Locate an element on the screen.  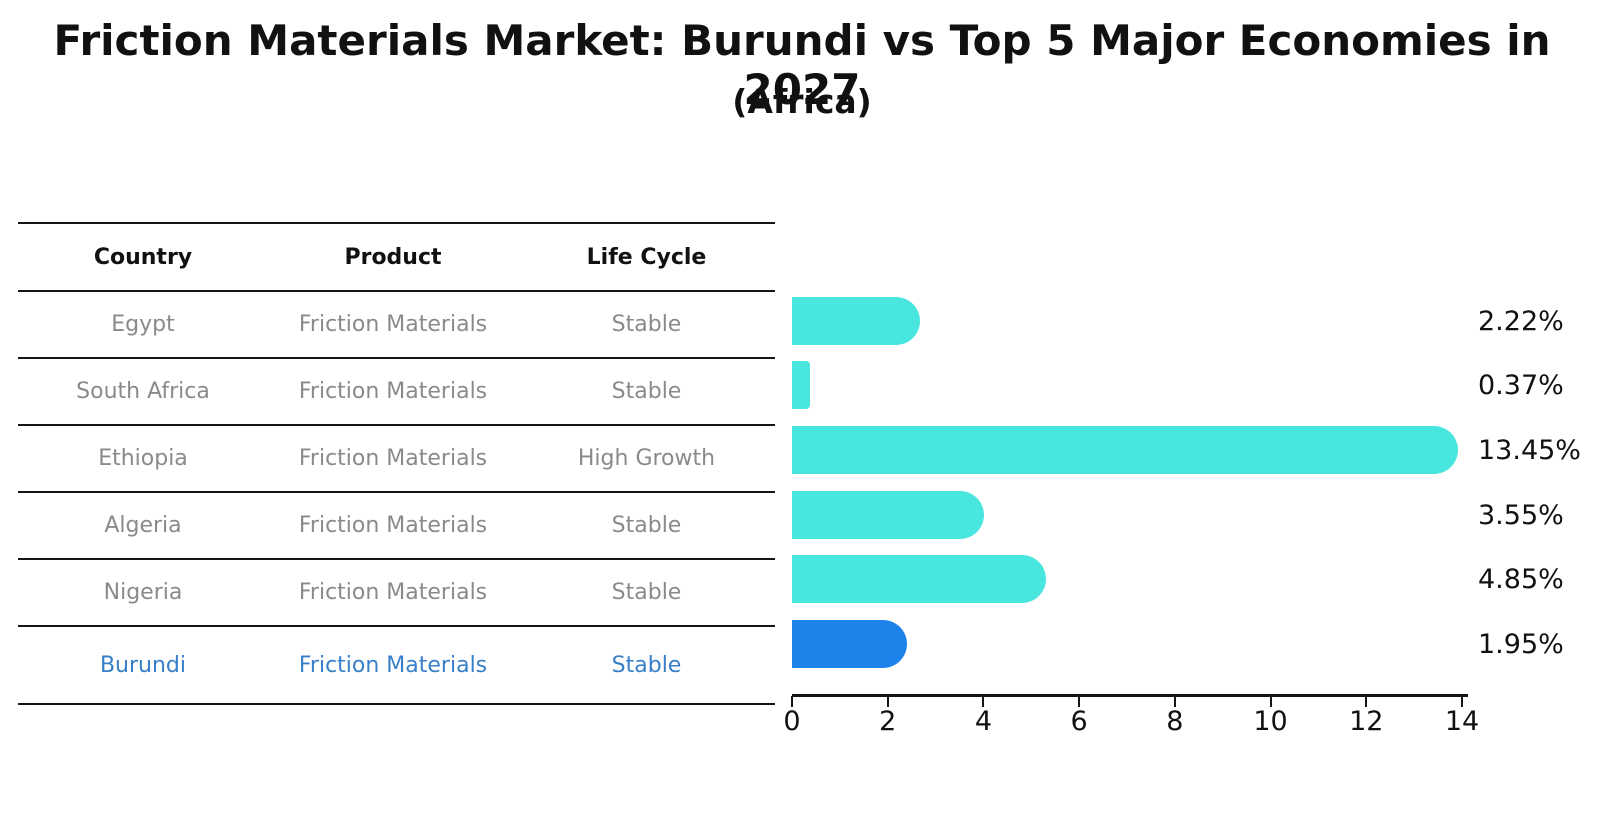
x-axis-tick-label-14: 14 is located at coordinates (1462, 721).